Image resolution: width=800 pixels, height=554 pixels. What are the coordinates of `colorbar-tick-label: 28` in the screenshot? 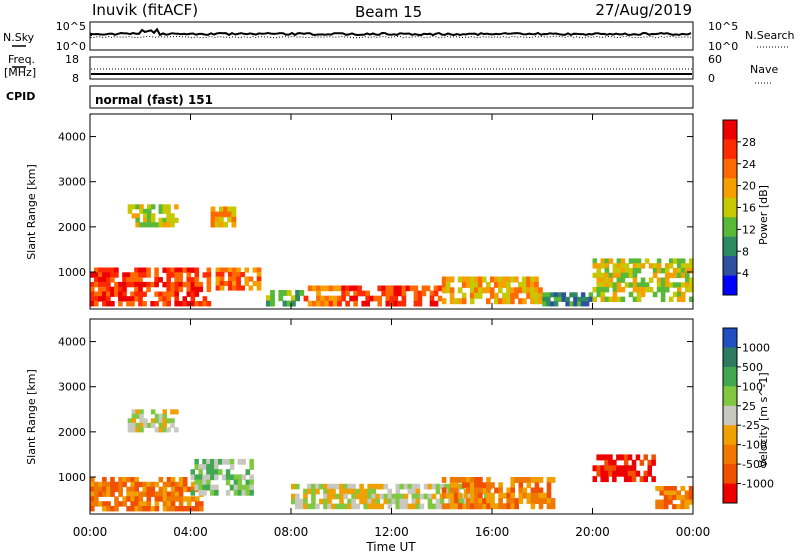 It's located at (749, 142).